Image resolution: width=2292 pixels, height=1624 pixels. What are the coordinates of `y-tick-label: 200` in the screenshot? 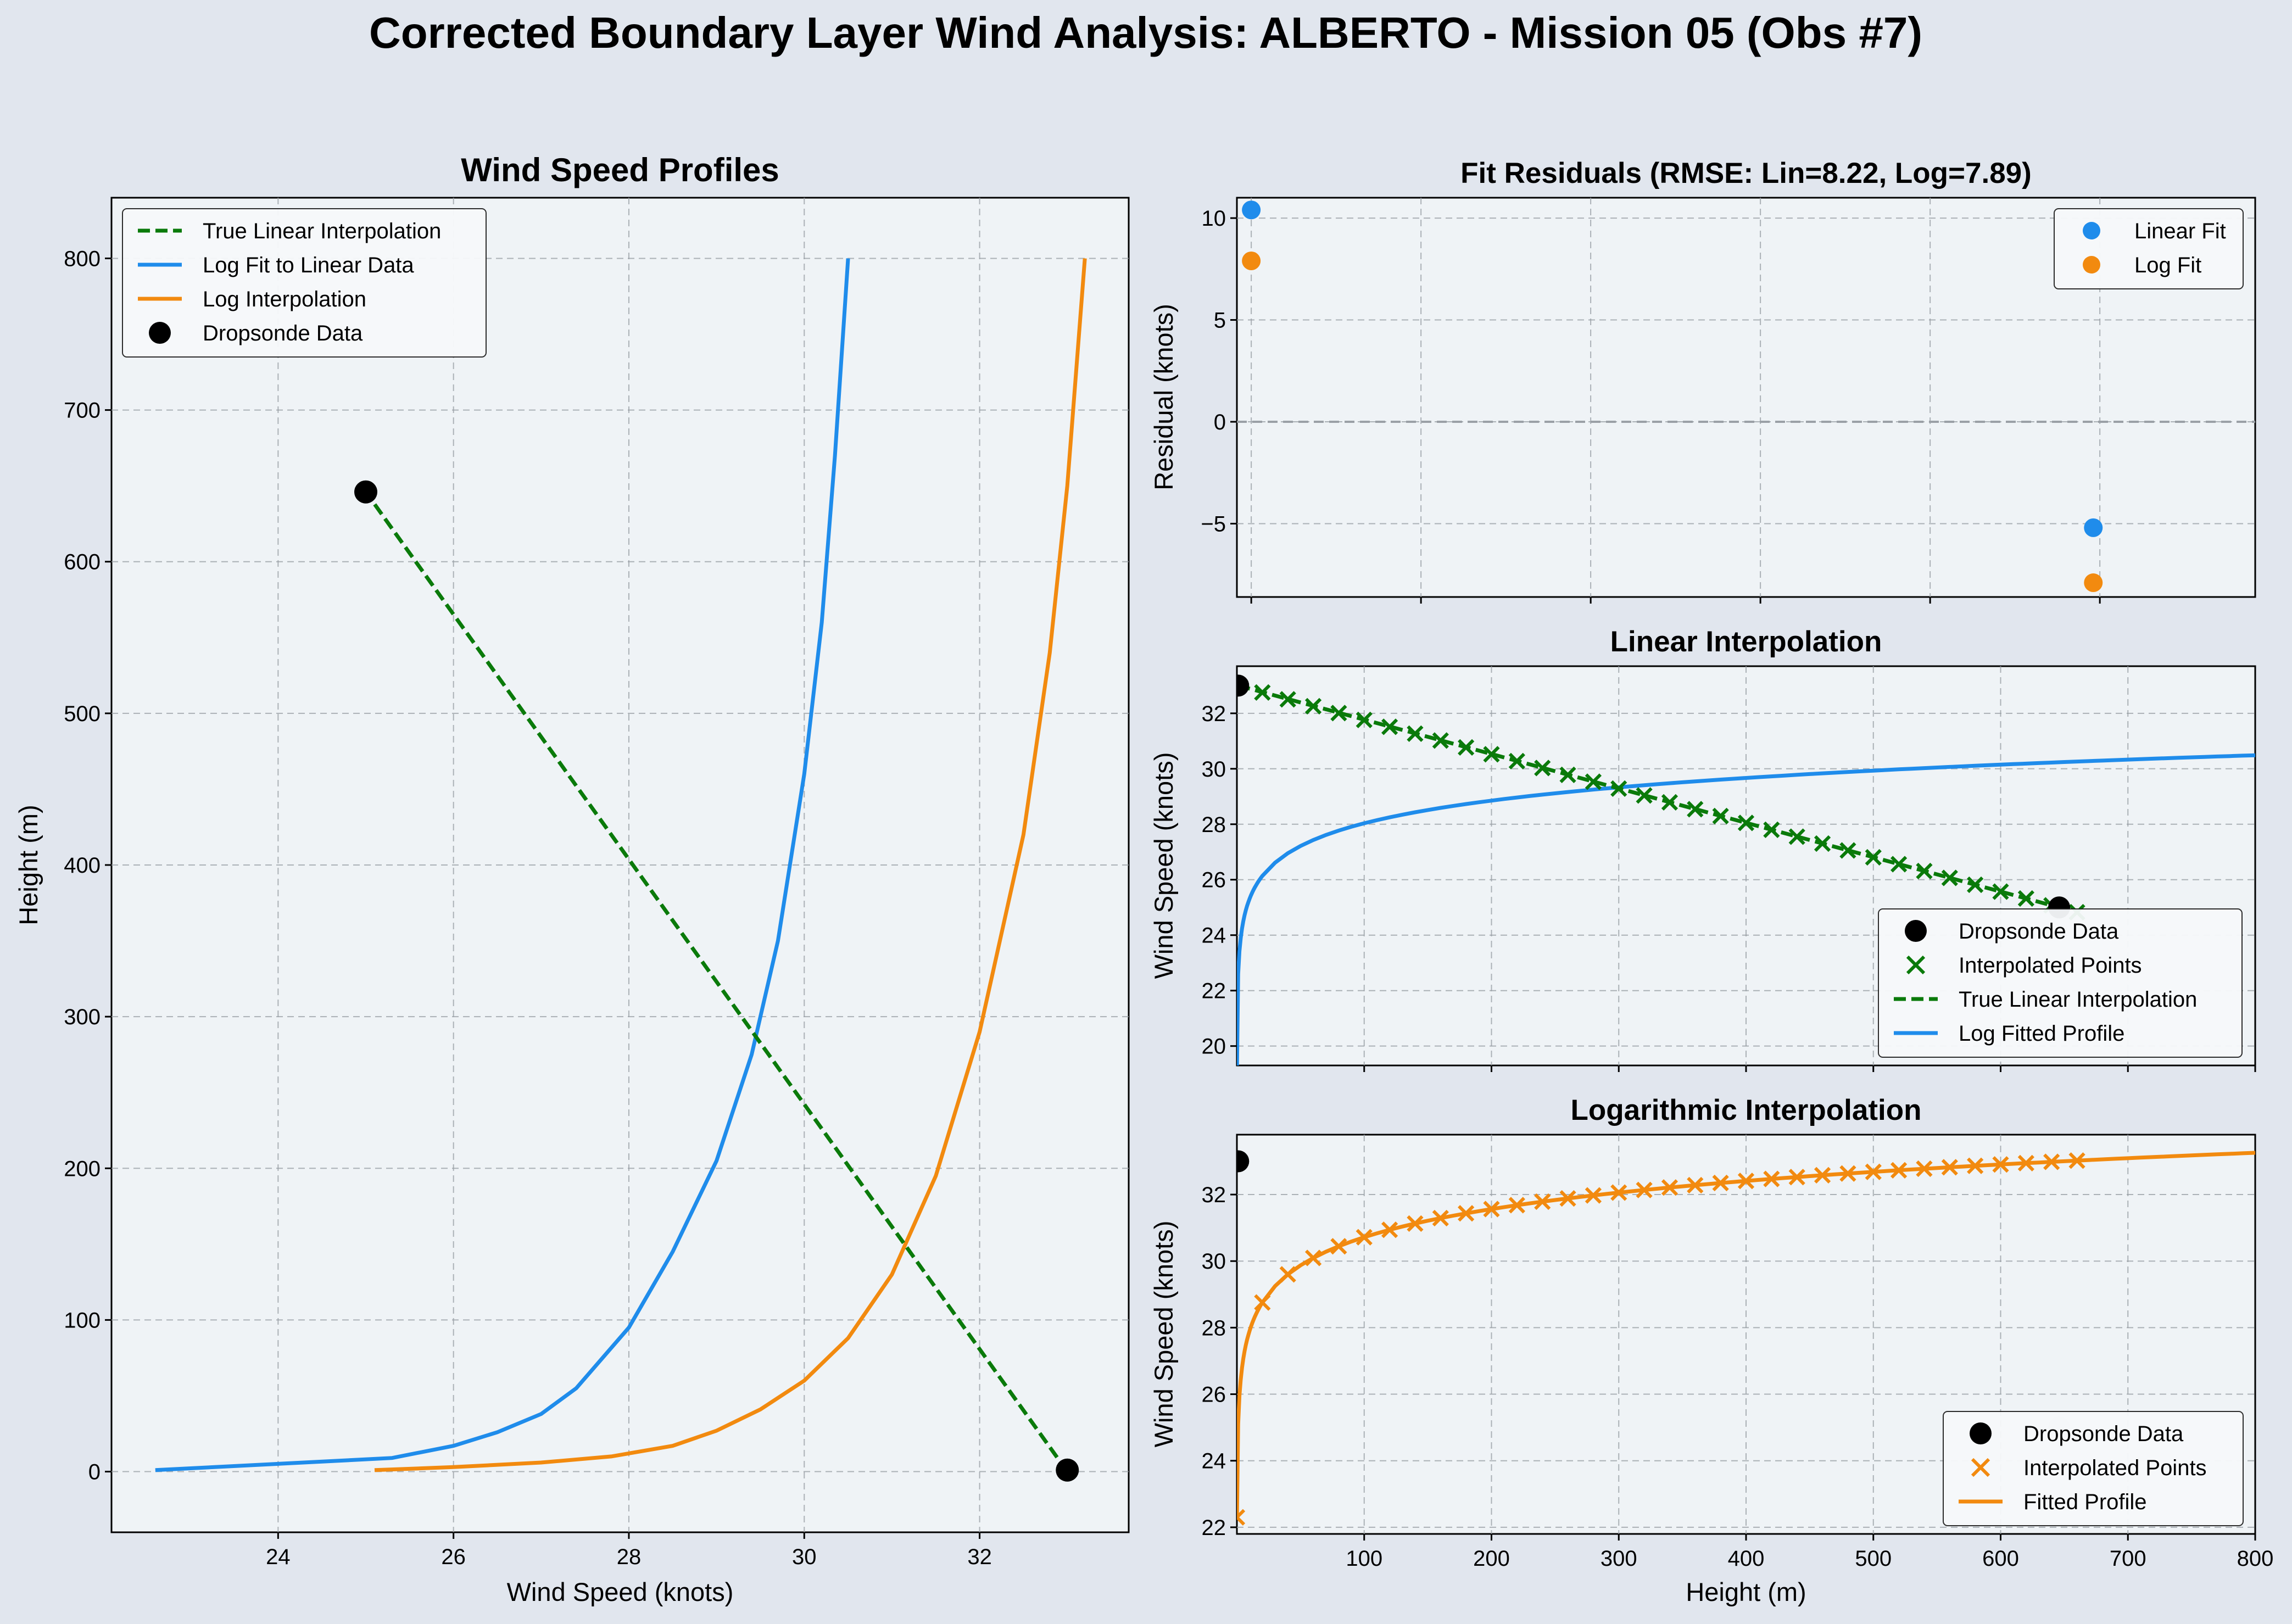 It's located at (82, 1169).